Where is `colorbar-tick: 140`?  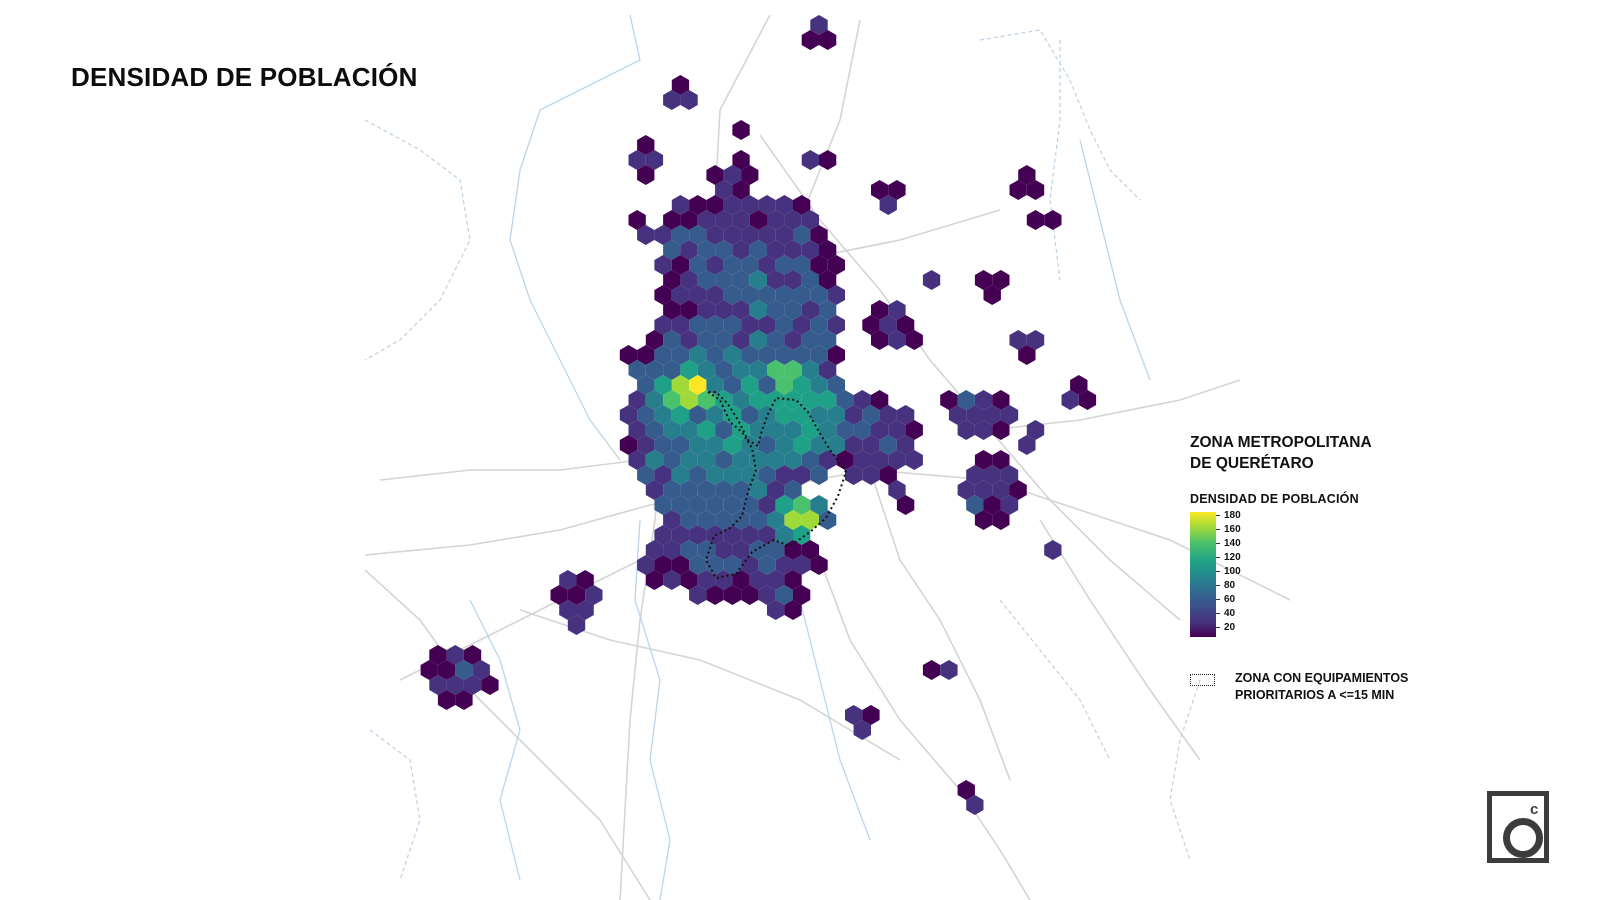
colorbar-tick: 140 is located at coordinates (1228, 544).